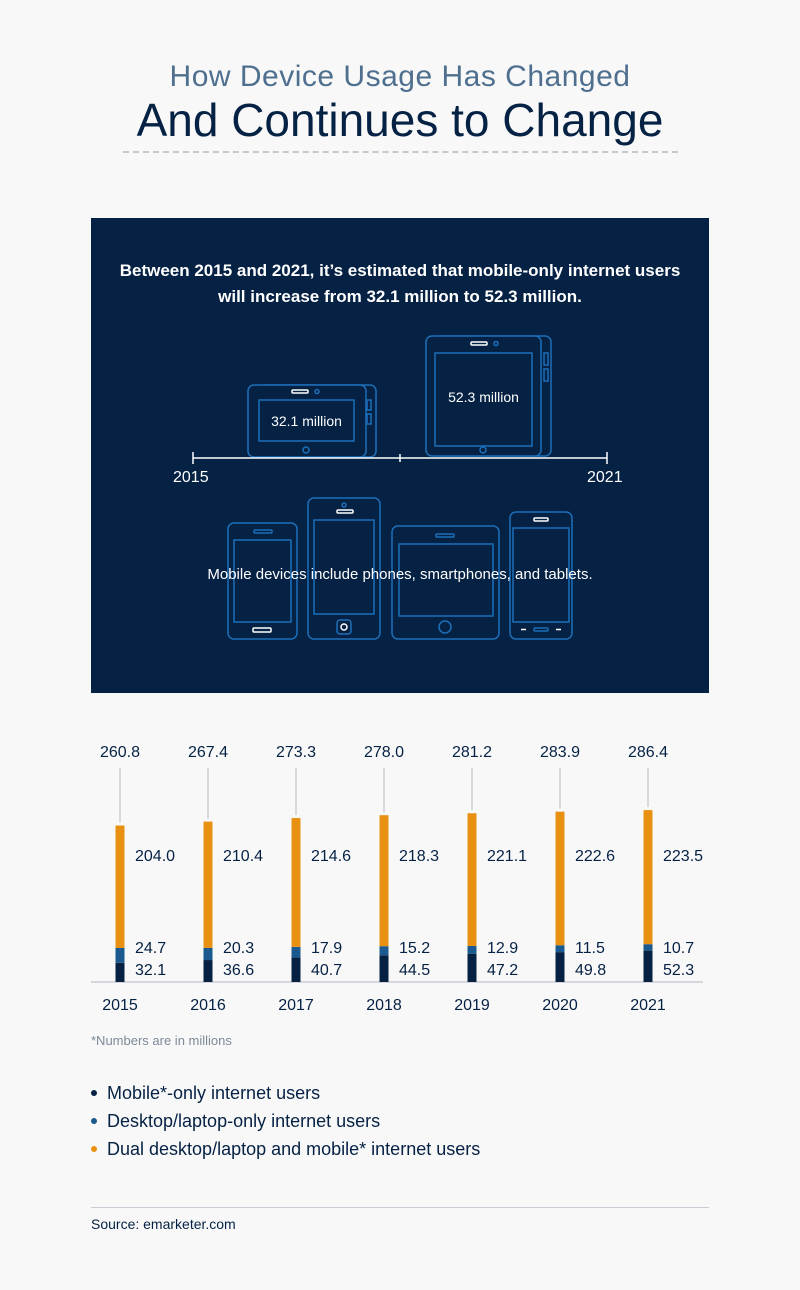  I want to click on data-label: 11.5, so click(590, 948).